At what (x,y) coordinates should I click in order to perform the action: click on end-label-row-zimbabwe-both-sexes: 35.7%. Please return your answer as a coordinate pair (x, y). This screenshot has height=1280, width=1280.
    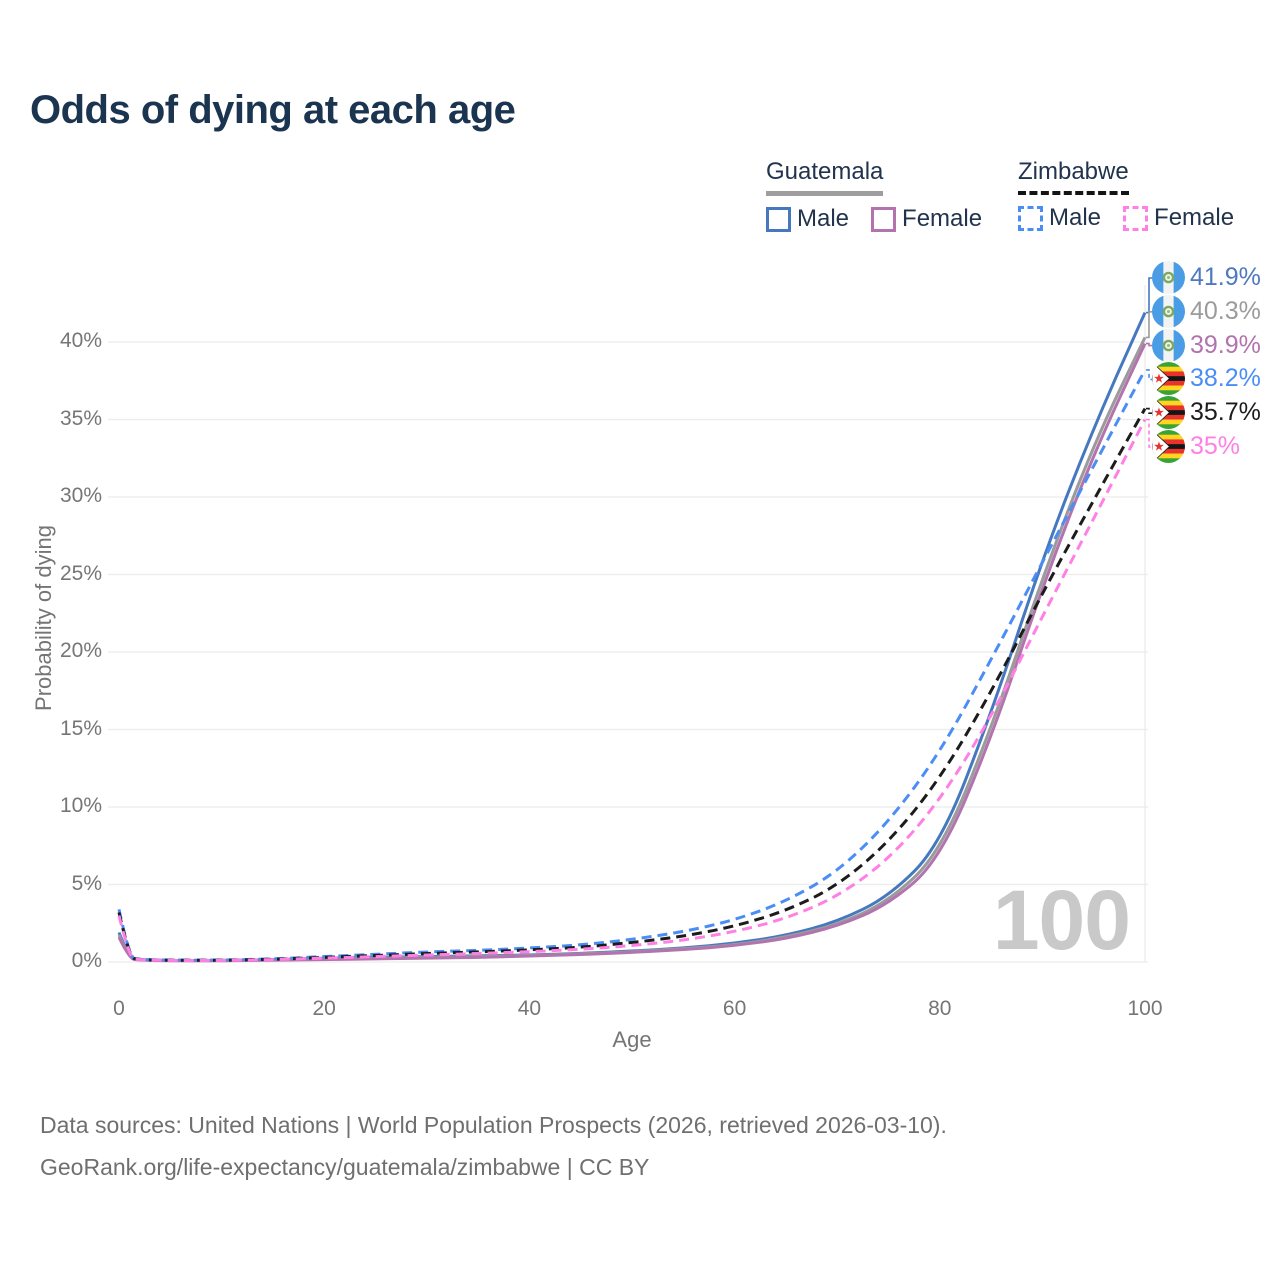
    Looking at the image, I should click on (1206, 413).